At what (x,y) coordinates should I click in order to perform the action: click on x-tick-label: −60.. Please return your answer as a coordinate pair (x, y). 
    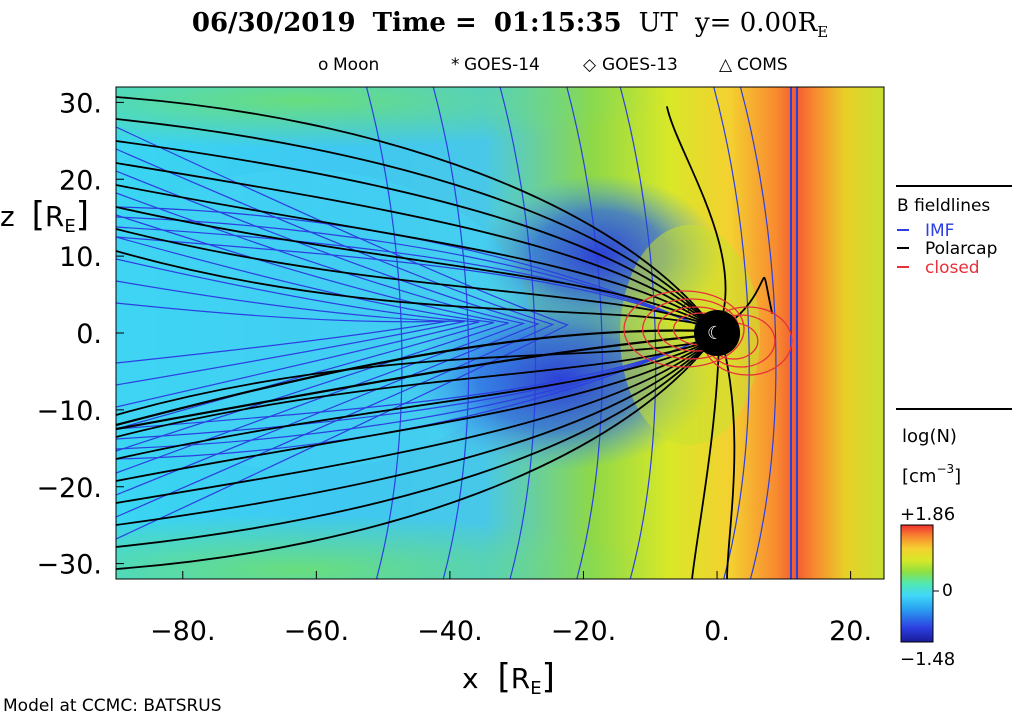
    Looking at the image, I should click on (317, 631).